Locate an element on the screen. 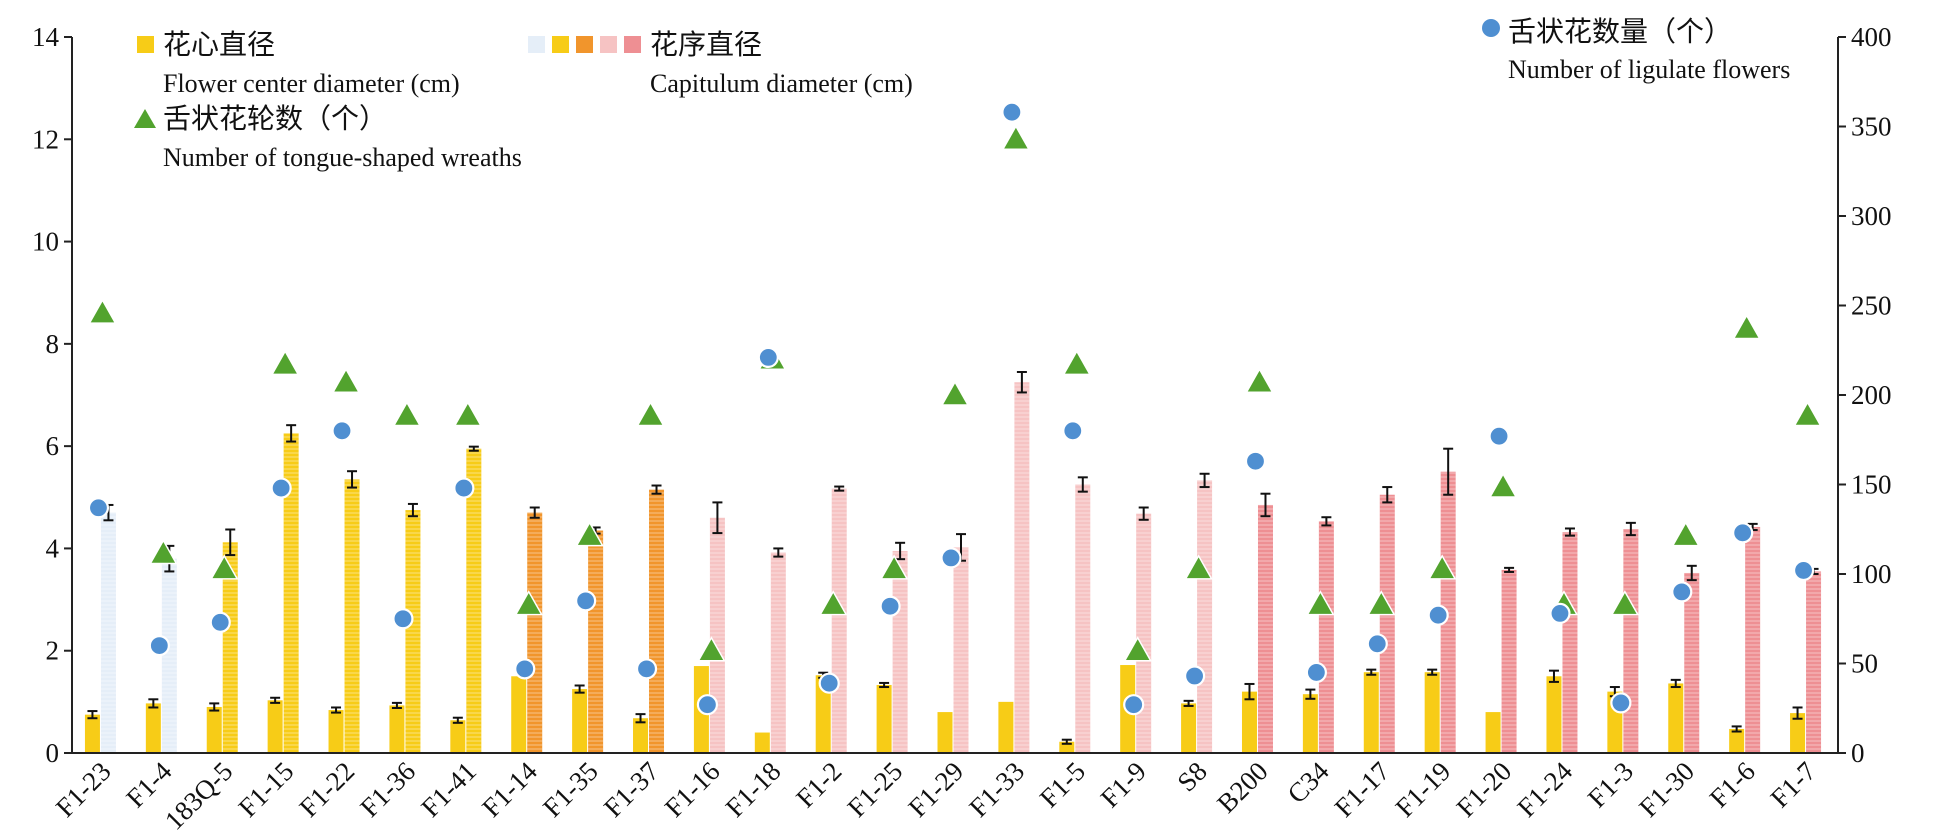  legend-ligulate-zh: 舌状花数量（个） is located at coordinates (1620, 31).